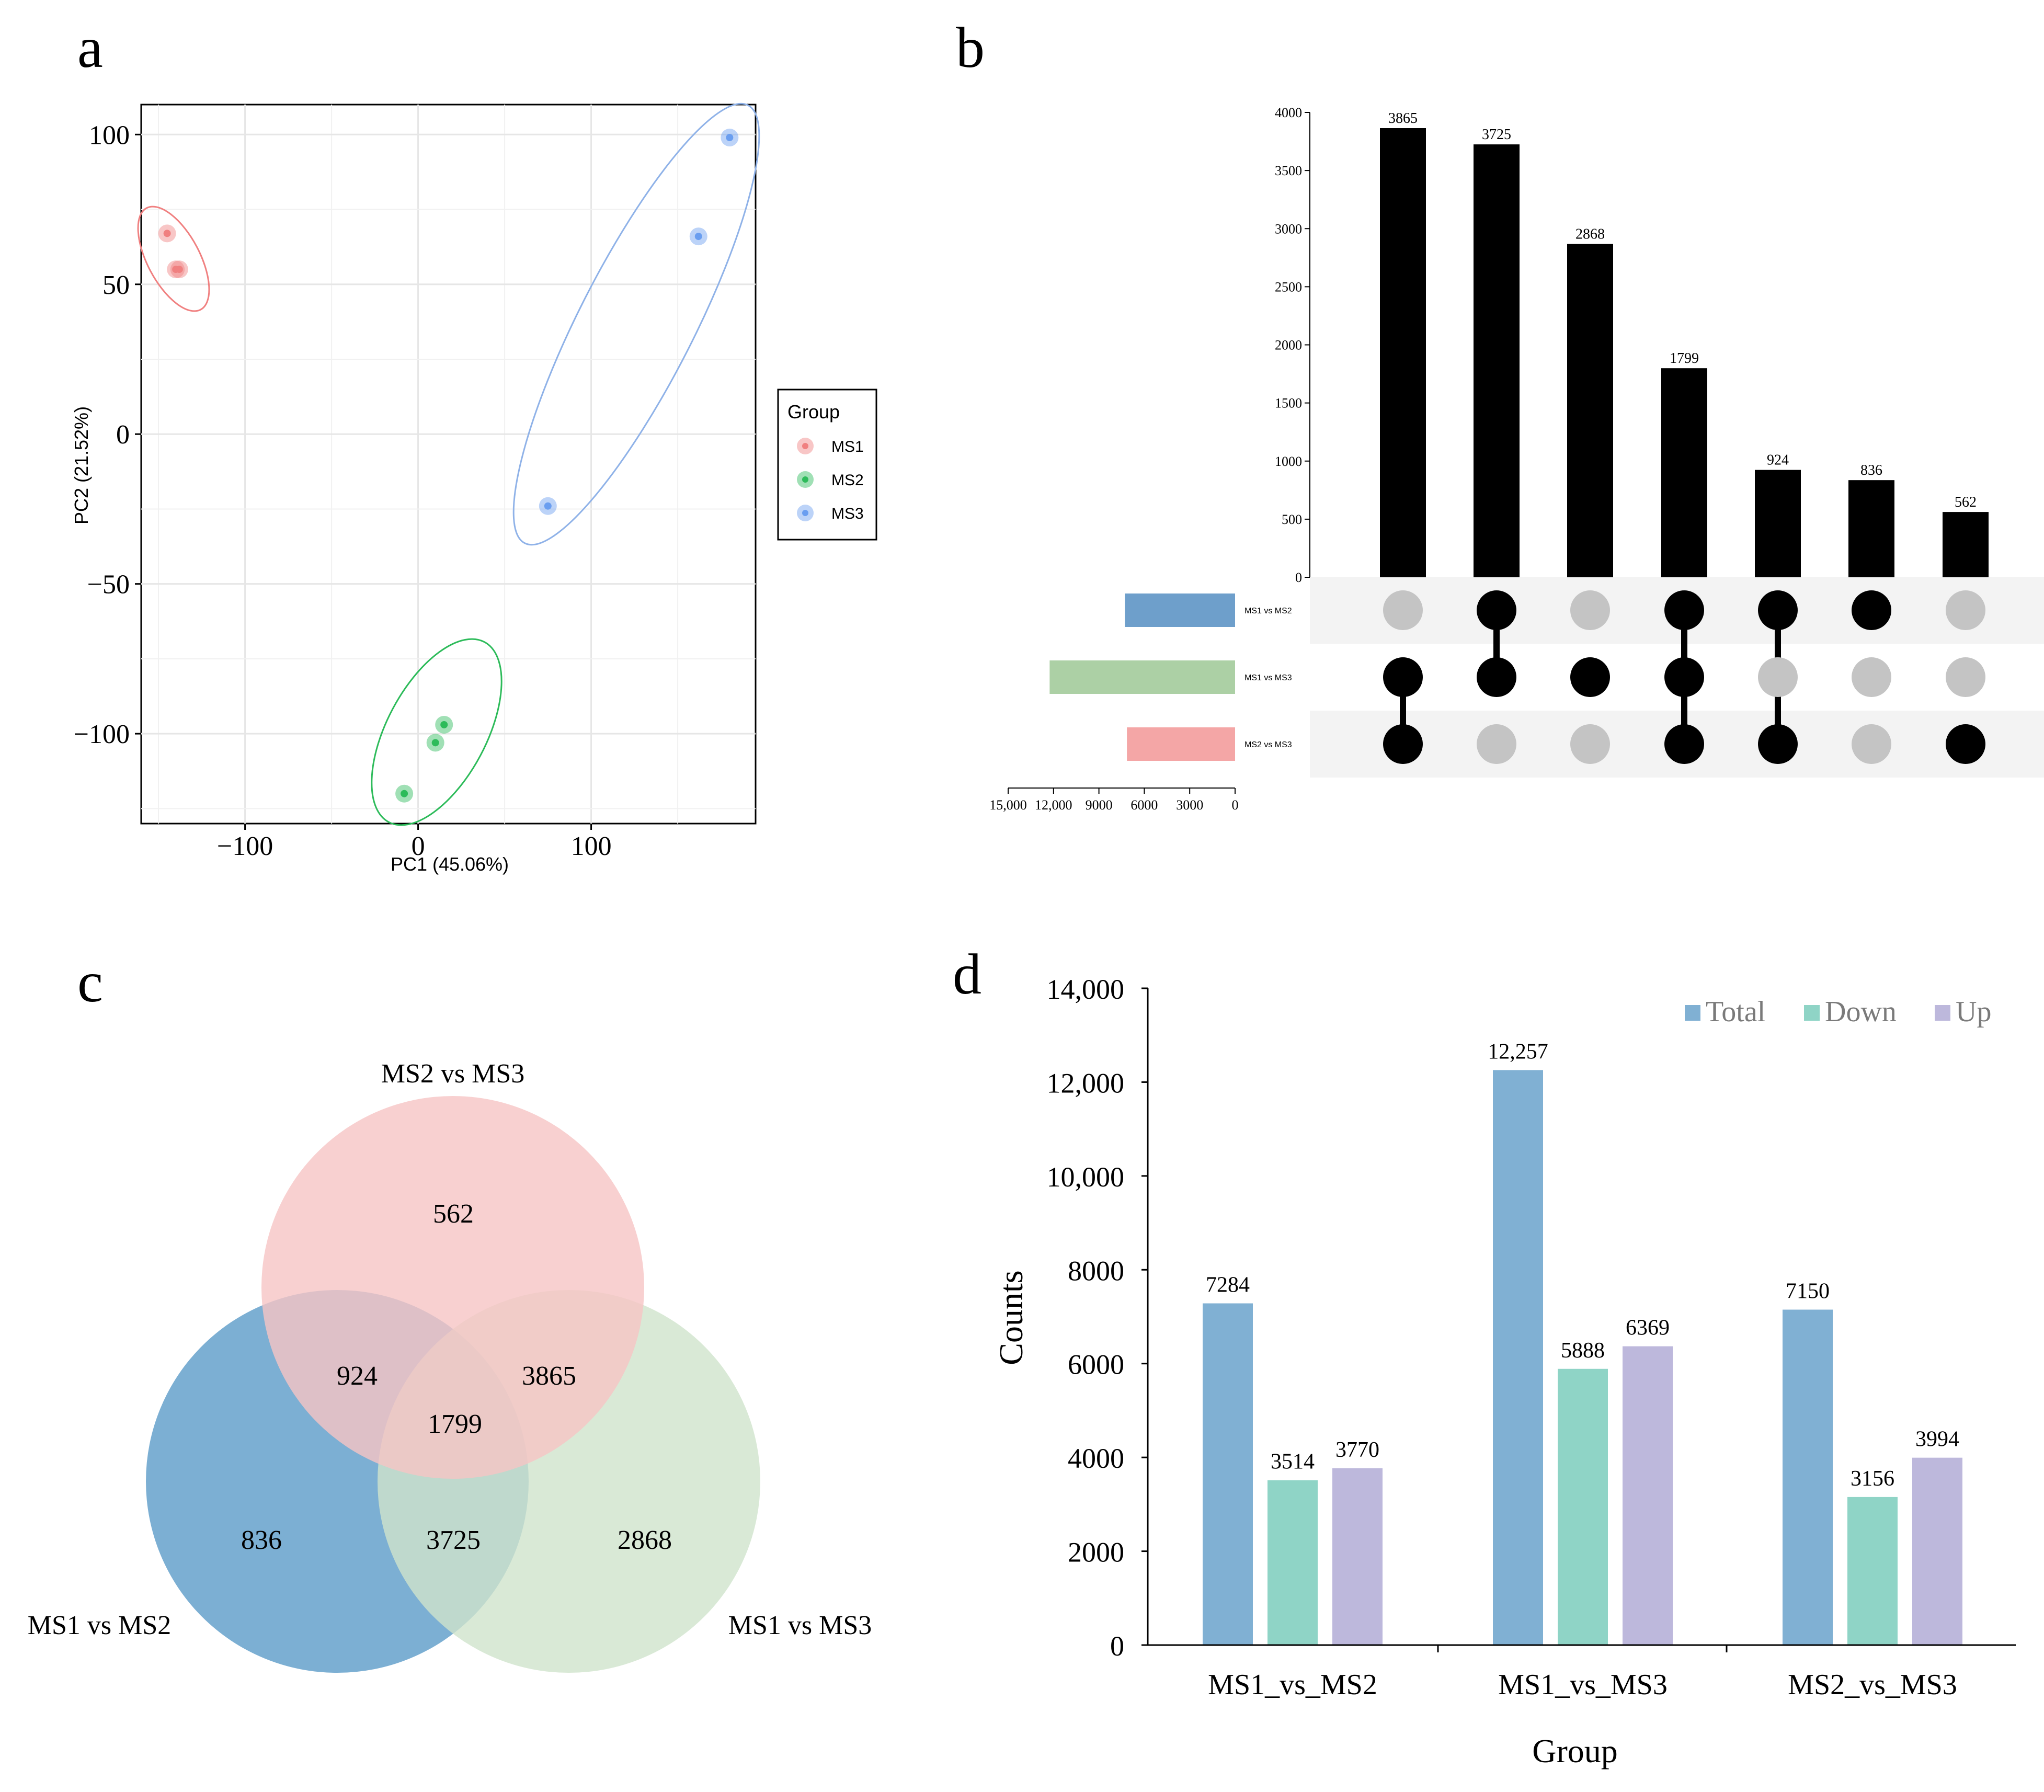 The image size is (2044, 1792). Describe the element at coordinates (1268, 745) in the screenshot. I see `upset-set-name: MS2 vs MS3` at that location.